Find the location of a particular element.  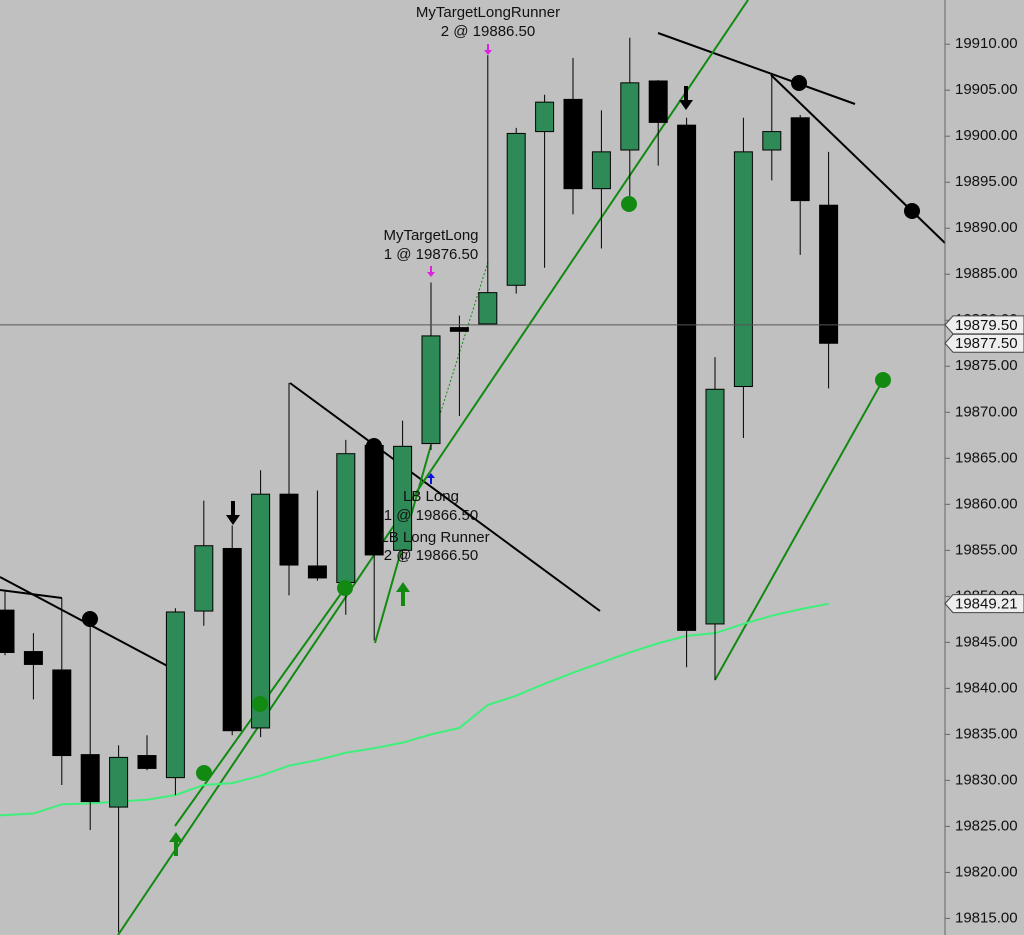

y-tick-label: 19820.00 is located at coordinates (986, 871).